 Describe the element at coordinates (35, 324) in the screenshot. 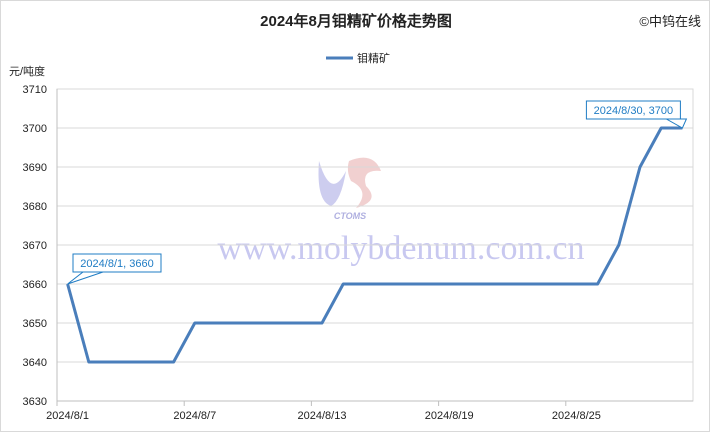

I see `y-tick-label: 3650` at that location.